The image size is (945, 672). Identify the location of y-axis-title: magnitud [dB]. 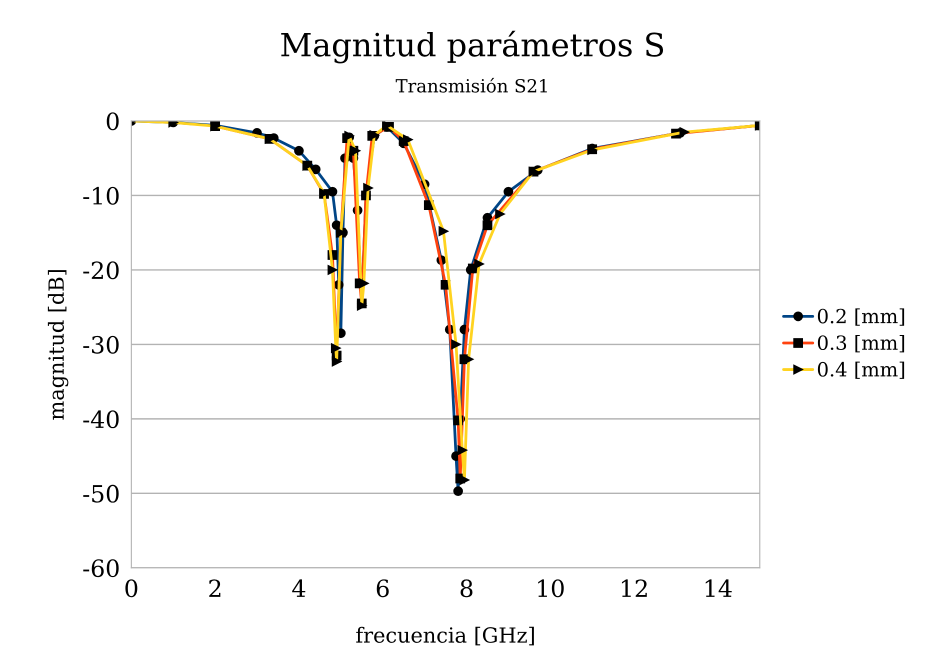
(58, 345).